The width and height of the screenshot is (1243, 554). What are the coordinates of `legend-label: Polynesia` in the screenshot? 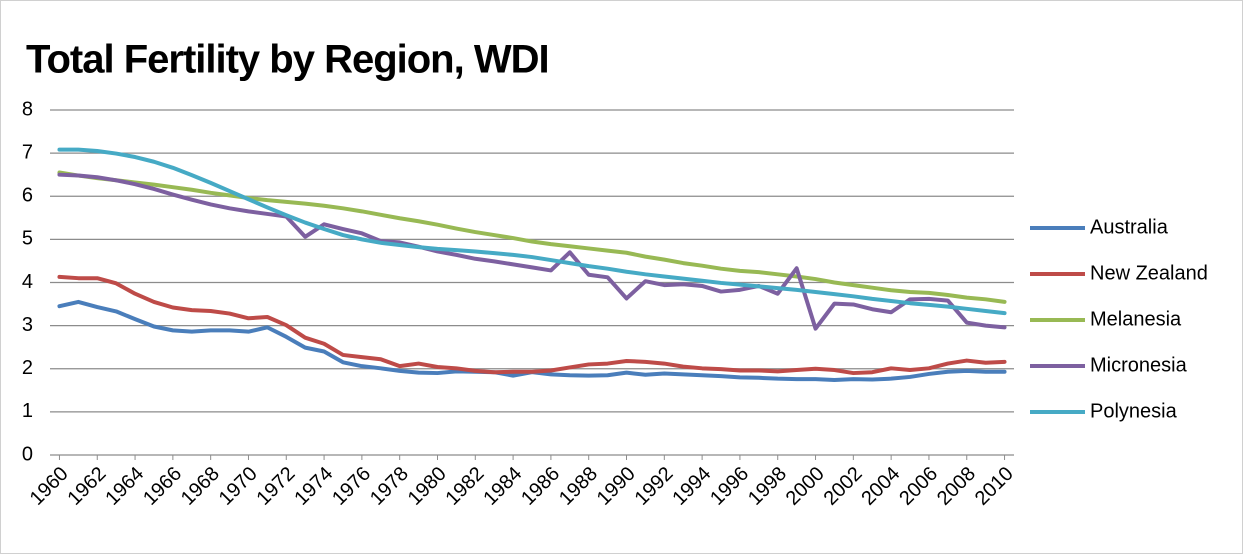 It's located at (1134, 411).